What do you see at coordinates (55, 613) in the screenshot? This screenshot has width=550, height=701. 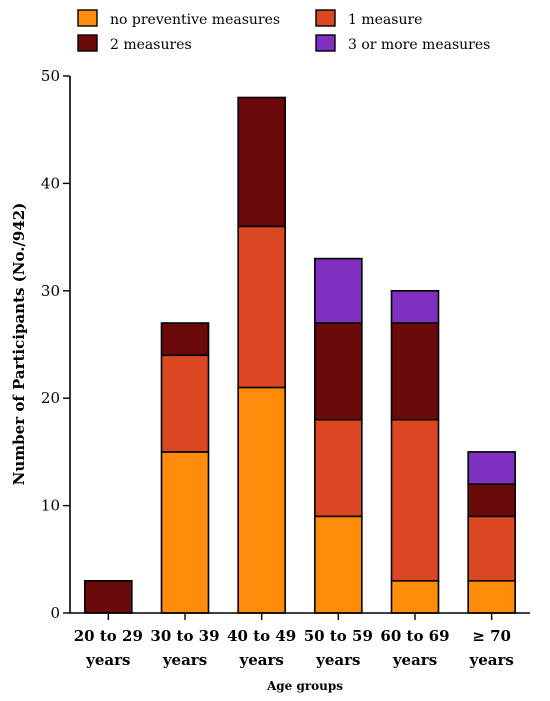 I see `y-tick-label: 0` at bounding box center [55, 613].